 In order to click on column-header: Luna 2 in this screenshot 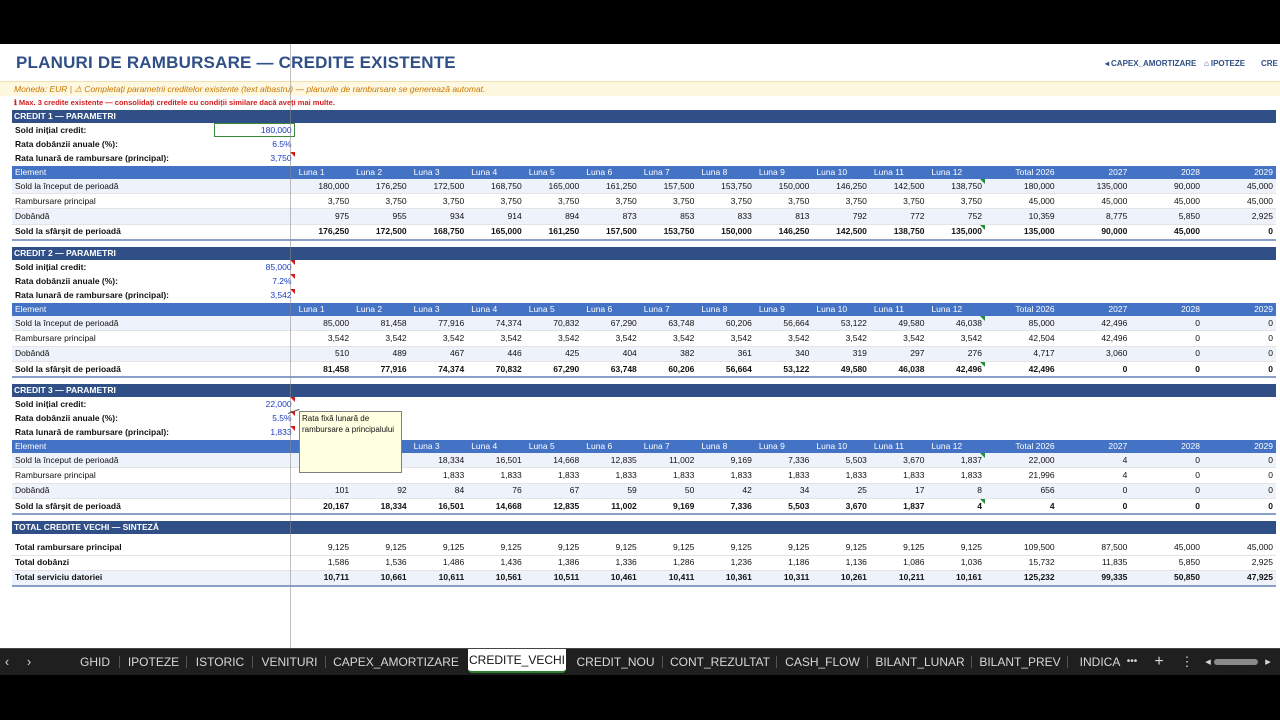, I will do `click(381, 309)`.